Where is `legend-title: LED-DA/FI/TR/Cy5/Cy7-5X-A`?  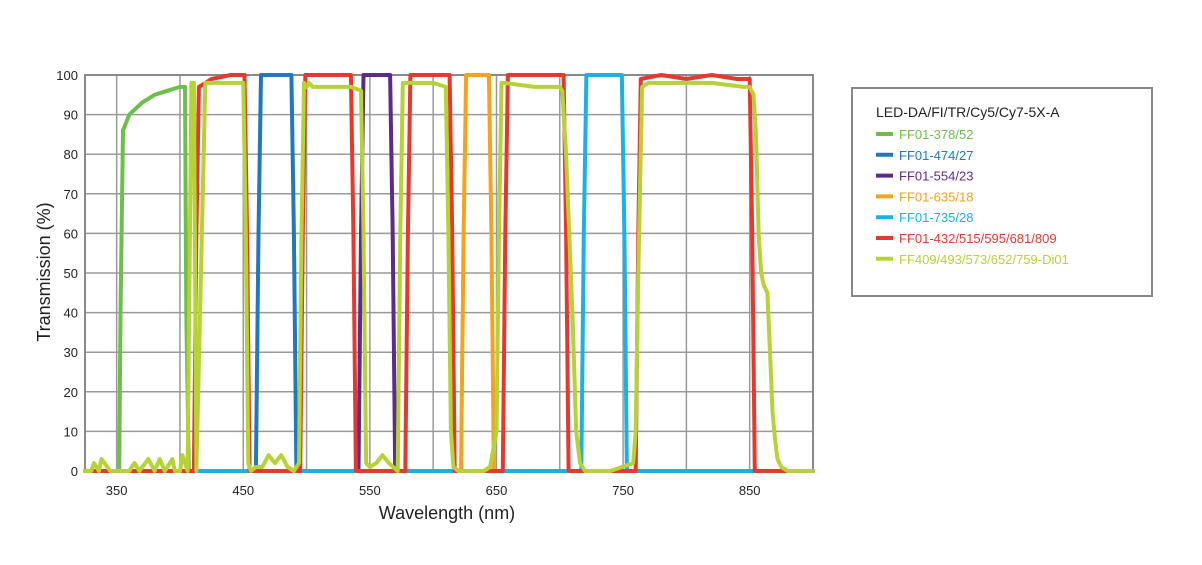 legend-title: LED-DA/FI/TR/Cy5/Cy7-5X-A is located at coordinates (968, 112).